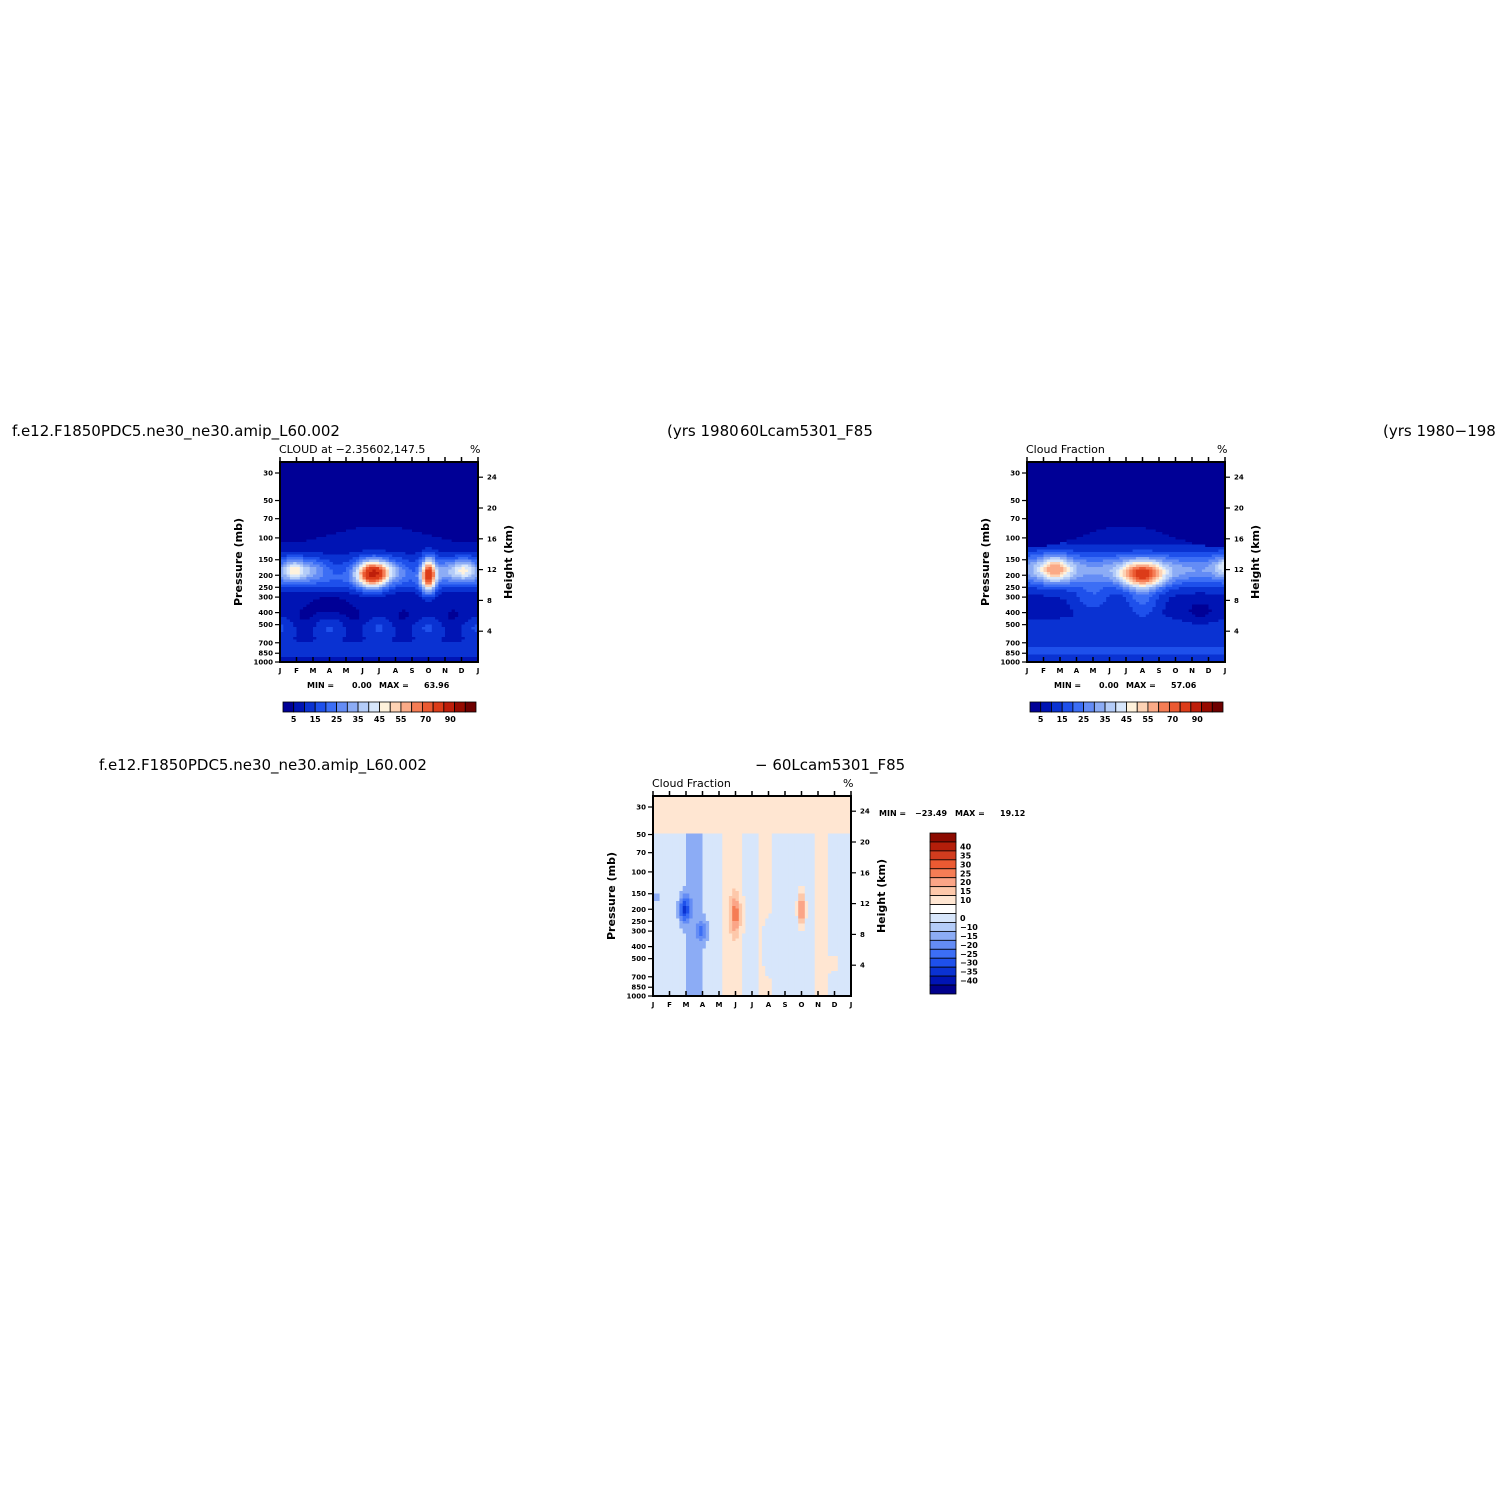  What do you see at coordinates (970, 813) in the screenshot?
I see `panel3-max-label: MAX =` at bounding box center [970, 813].